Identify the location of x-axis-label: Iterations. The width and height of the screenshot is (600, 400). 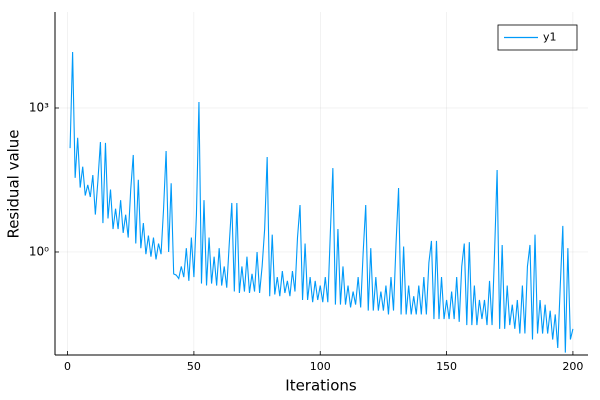
(321, 386).